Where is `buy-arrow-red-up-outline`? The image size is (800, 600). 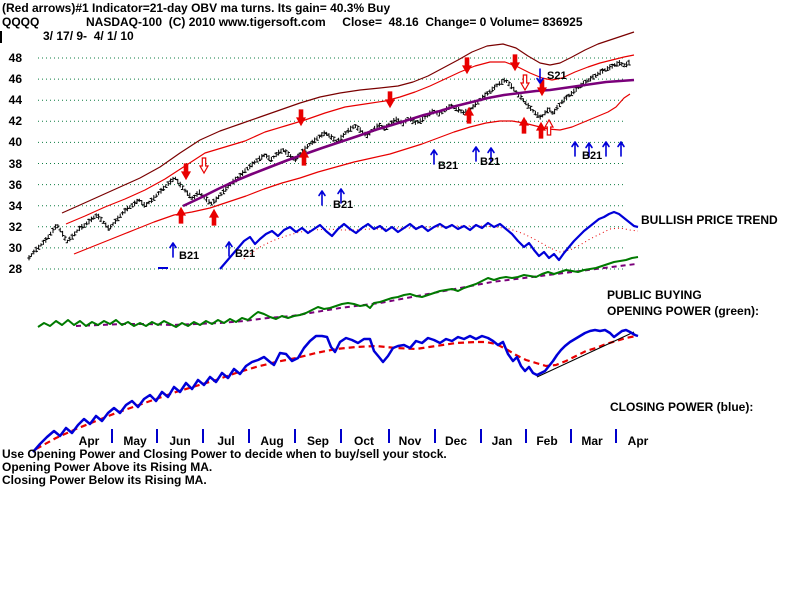
buy-arrow-red-up-outline is located at coordinates (549, 127).